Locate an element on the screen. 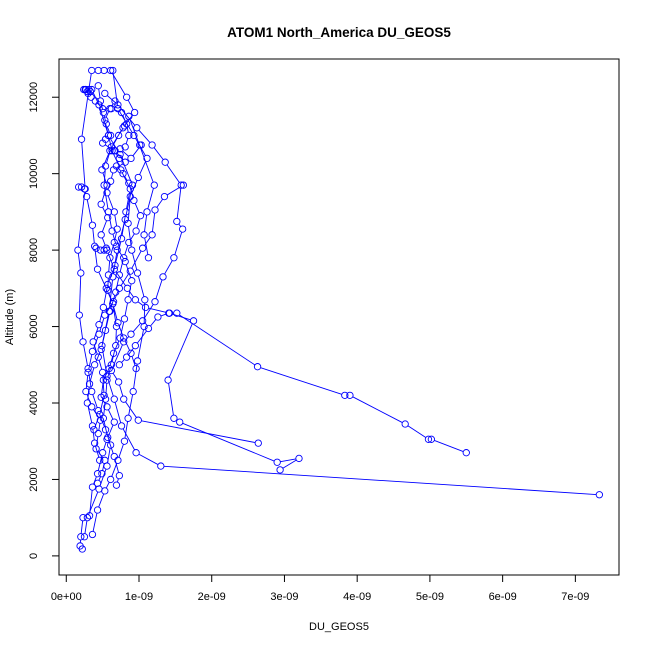  x-tick-label: 6e-09 is located at coordinates (503, 597).